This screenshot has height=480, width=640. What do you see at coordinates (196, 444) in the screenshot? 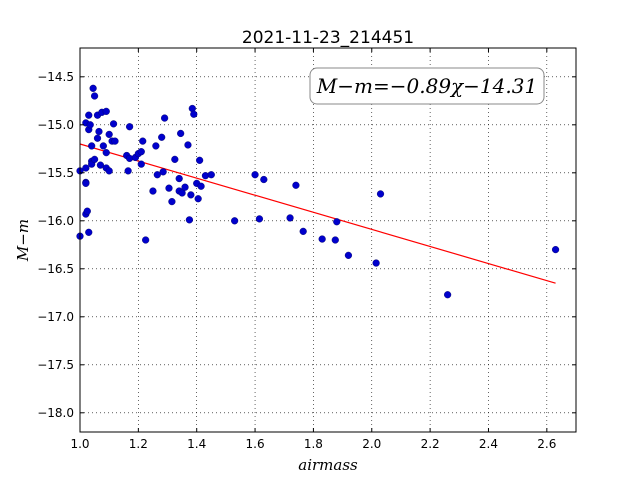
I see `x-tick-label: 1.4` at bounding box center [196, 444].